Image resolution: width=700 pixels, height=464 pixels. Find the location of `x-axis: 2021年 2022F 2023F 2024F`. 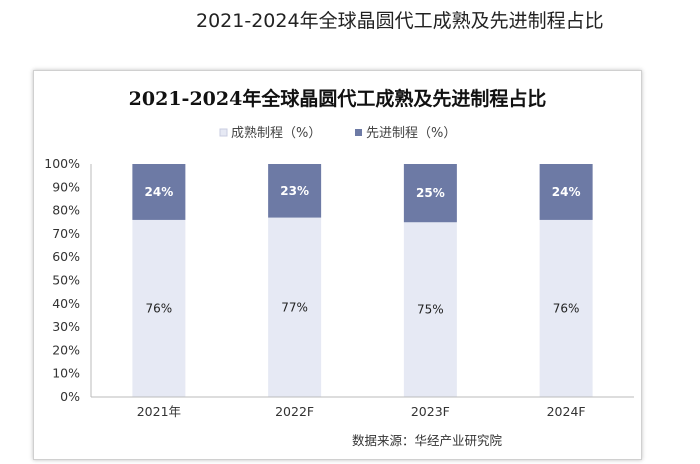

x-axis: 2021年 2022F 2023F 2024F is located at coordinates (362, 407).